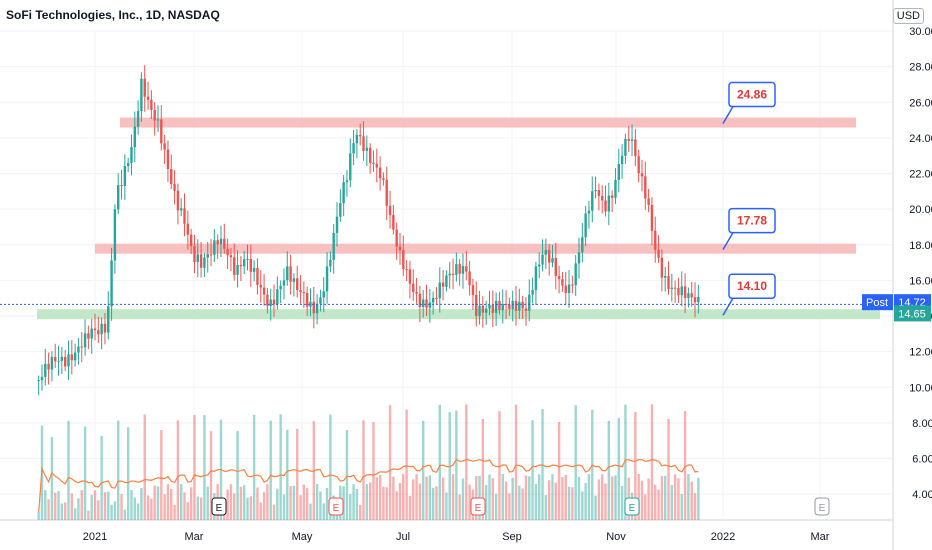 This screenshot has height=550, width=932. Describe the element at coordinates (922, 495) in the screenshot. I see `y-tick-label: 4.00` at that location.